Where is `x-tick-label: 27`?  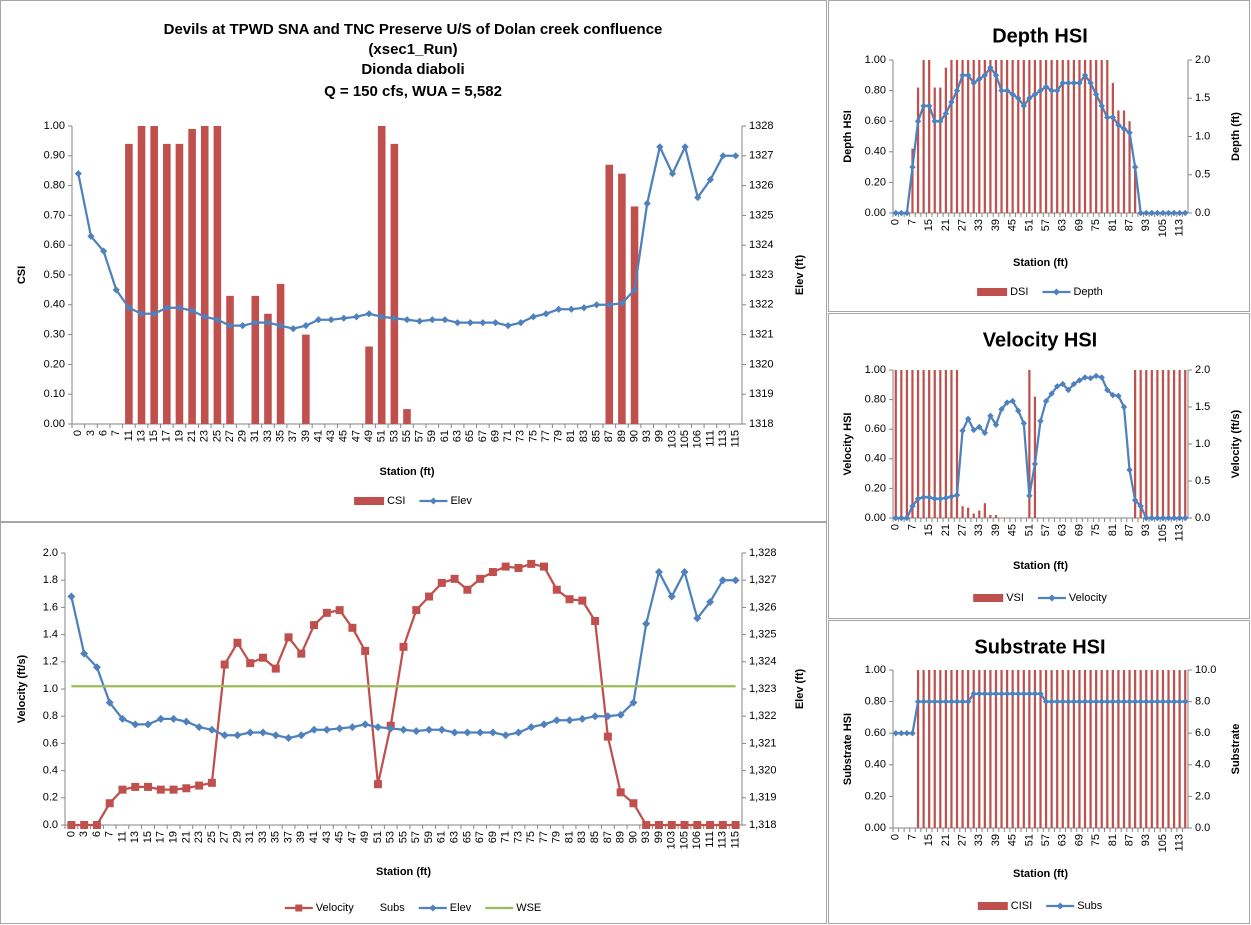 x-tick-label: 27 is located at coordinates (230, 436).